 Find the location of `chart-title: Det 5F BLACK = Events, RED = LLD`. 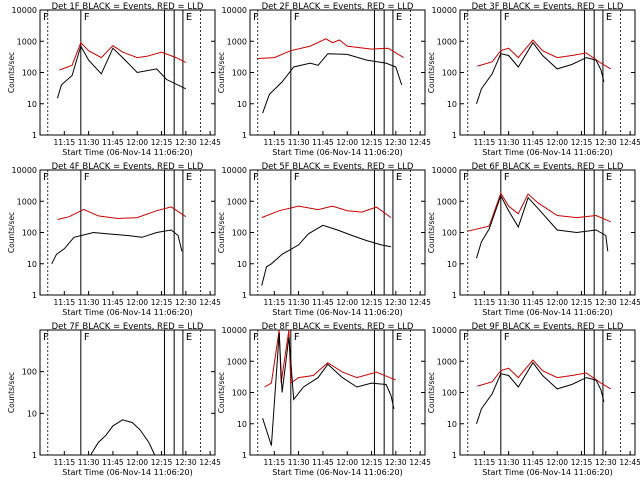

chart-title: Det 5F BLACK = Events, RED = LLD is located at coordinates (338, 167).